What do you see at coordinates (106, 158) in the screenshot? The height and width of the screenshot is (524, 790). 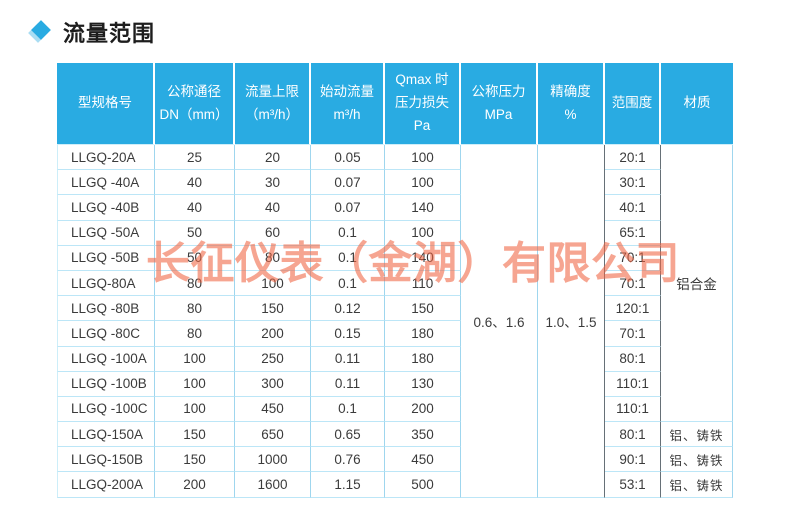 I see `cell-model: LLGQ-20A` at bounding box center [106, 158].